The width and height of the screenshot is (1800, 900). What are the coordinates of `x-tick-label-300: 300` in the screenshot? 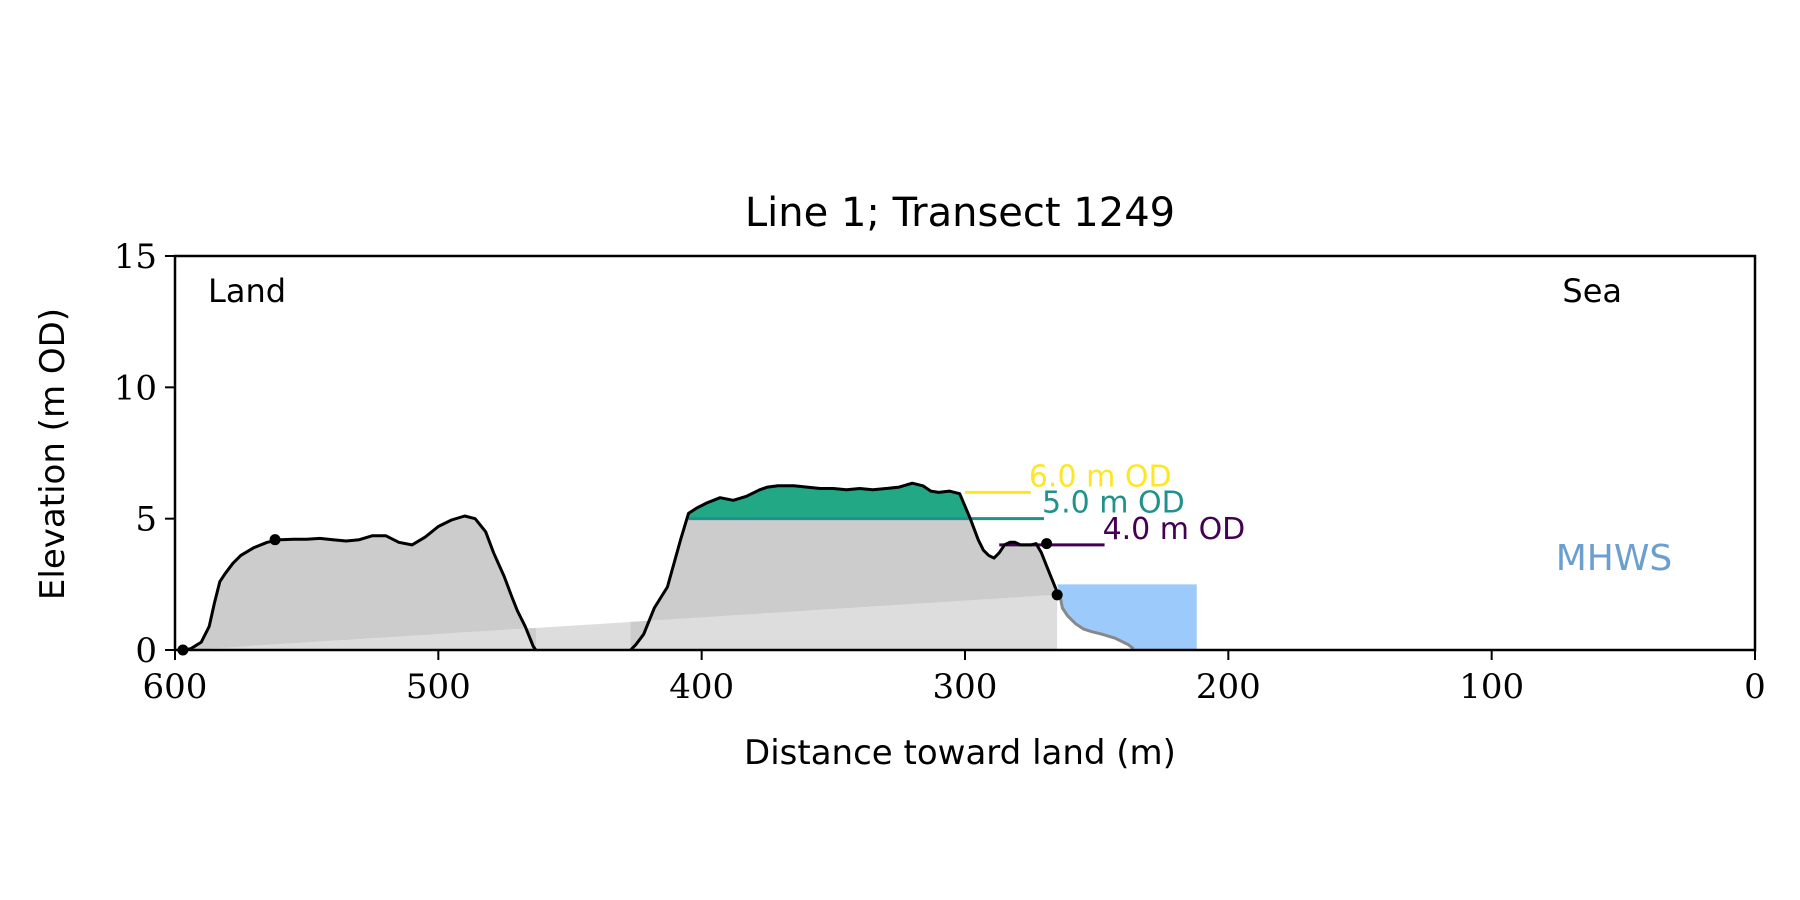 It's located at (965, 687).